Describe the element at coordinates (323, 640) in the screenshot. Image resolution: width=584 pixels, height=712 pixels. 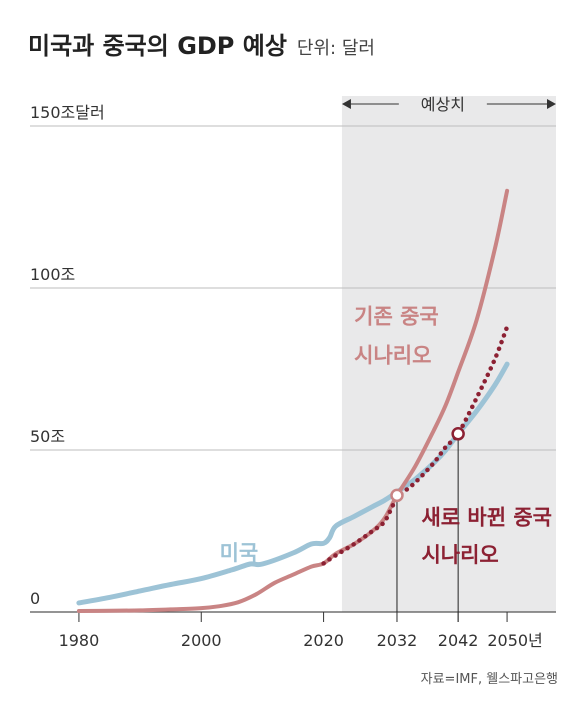
I see `x-tick-label: 2020` at that location.